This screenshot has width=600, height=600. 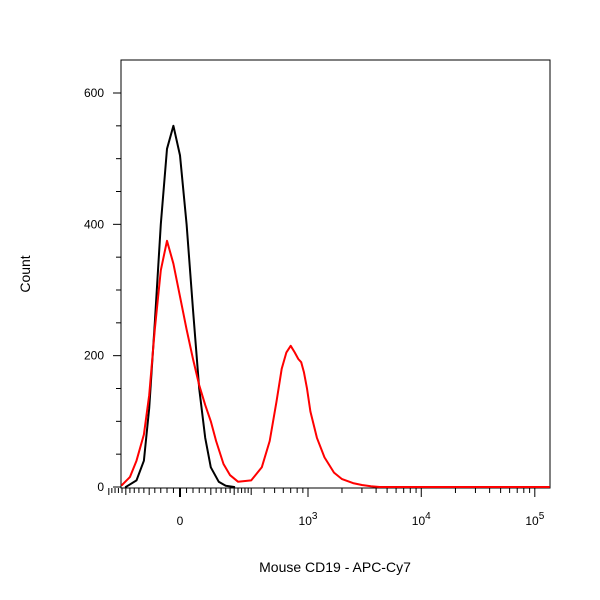 What do you see at coordinates (94, 93) in the screenshot?
I see `y-tick-label: 600` at bounding box center [94, 93].